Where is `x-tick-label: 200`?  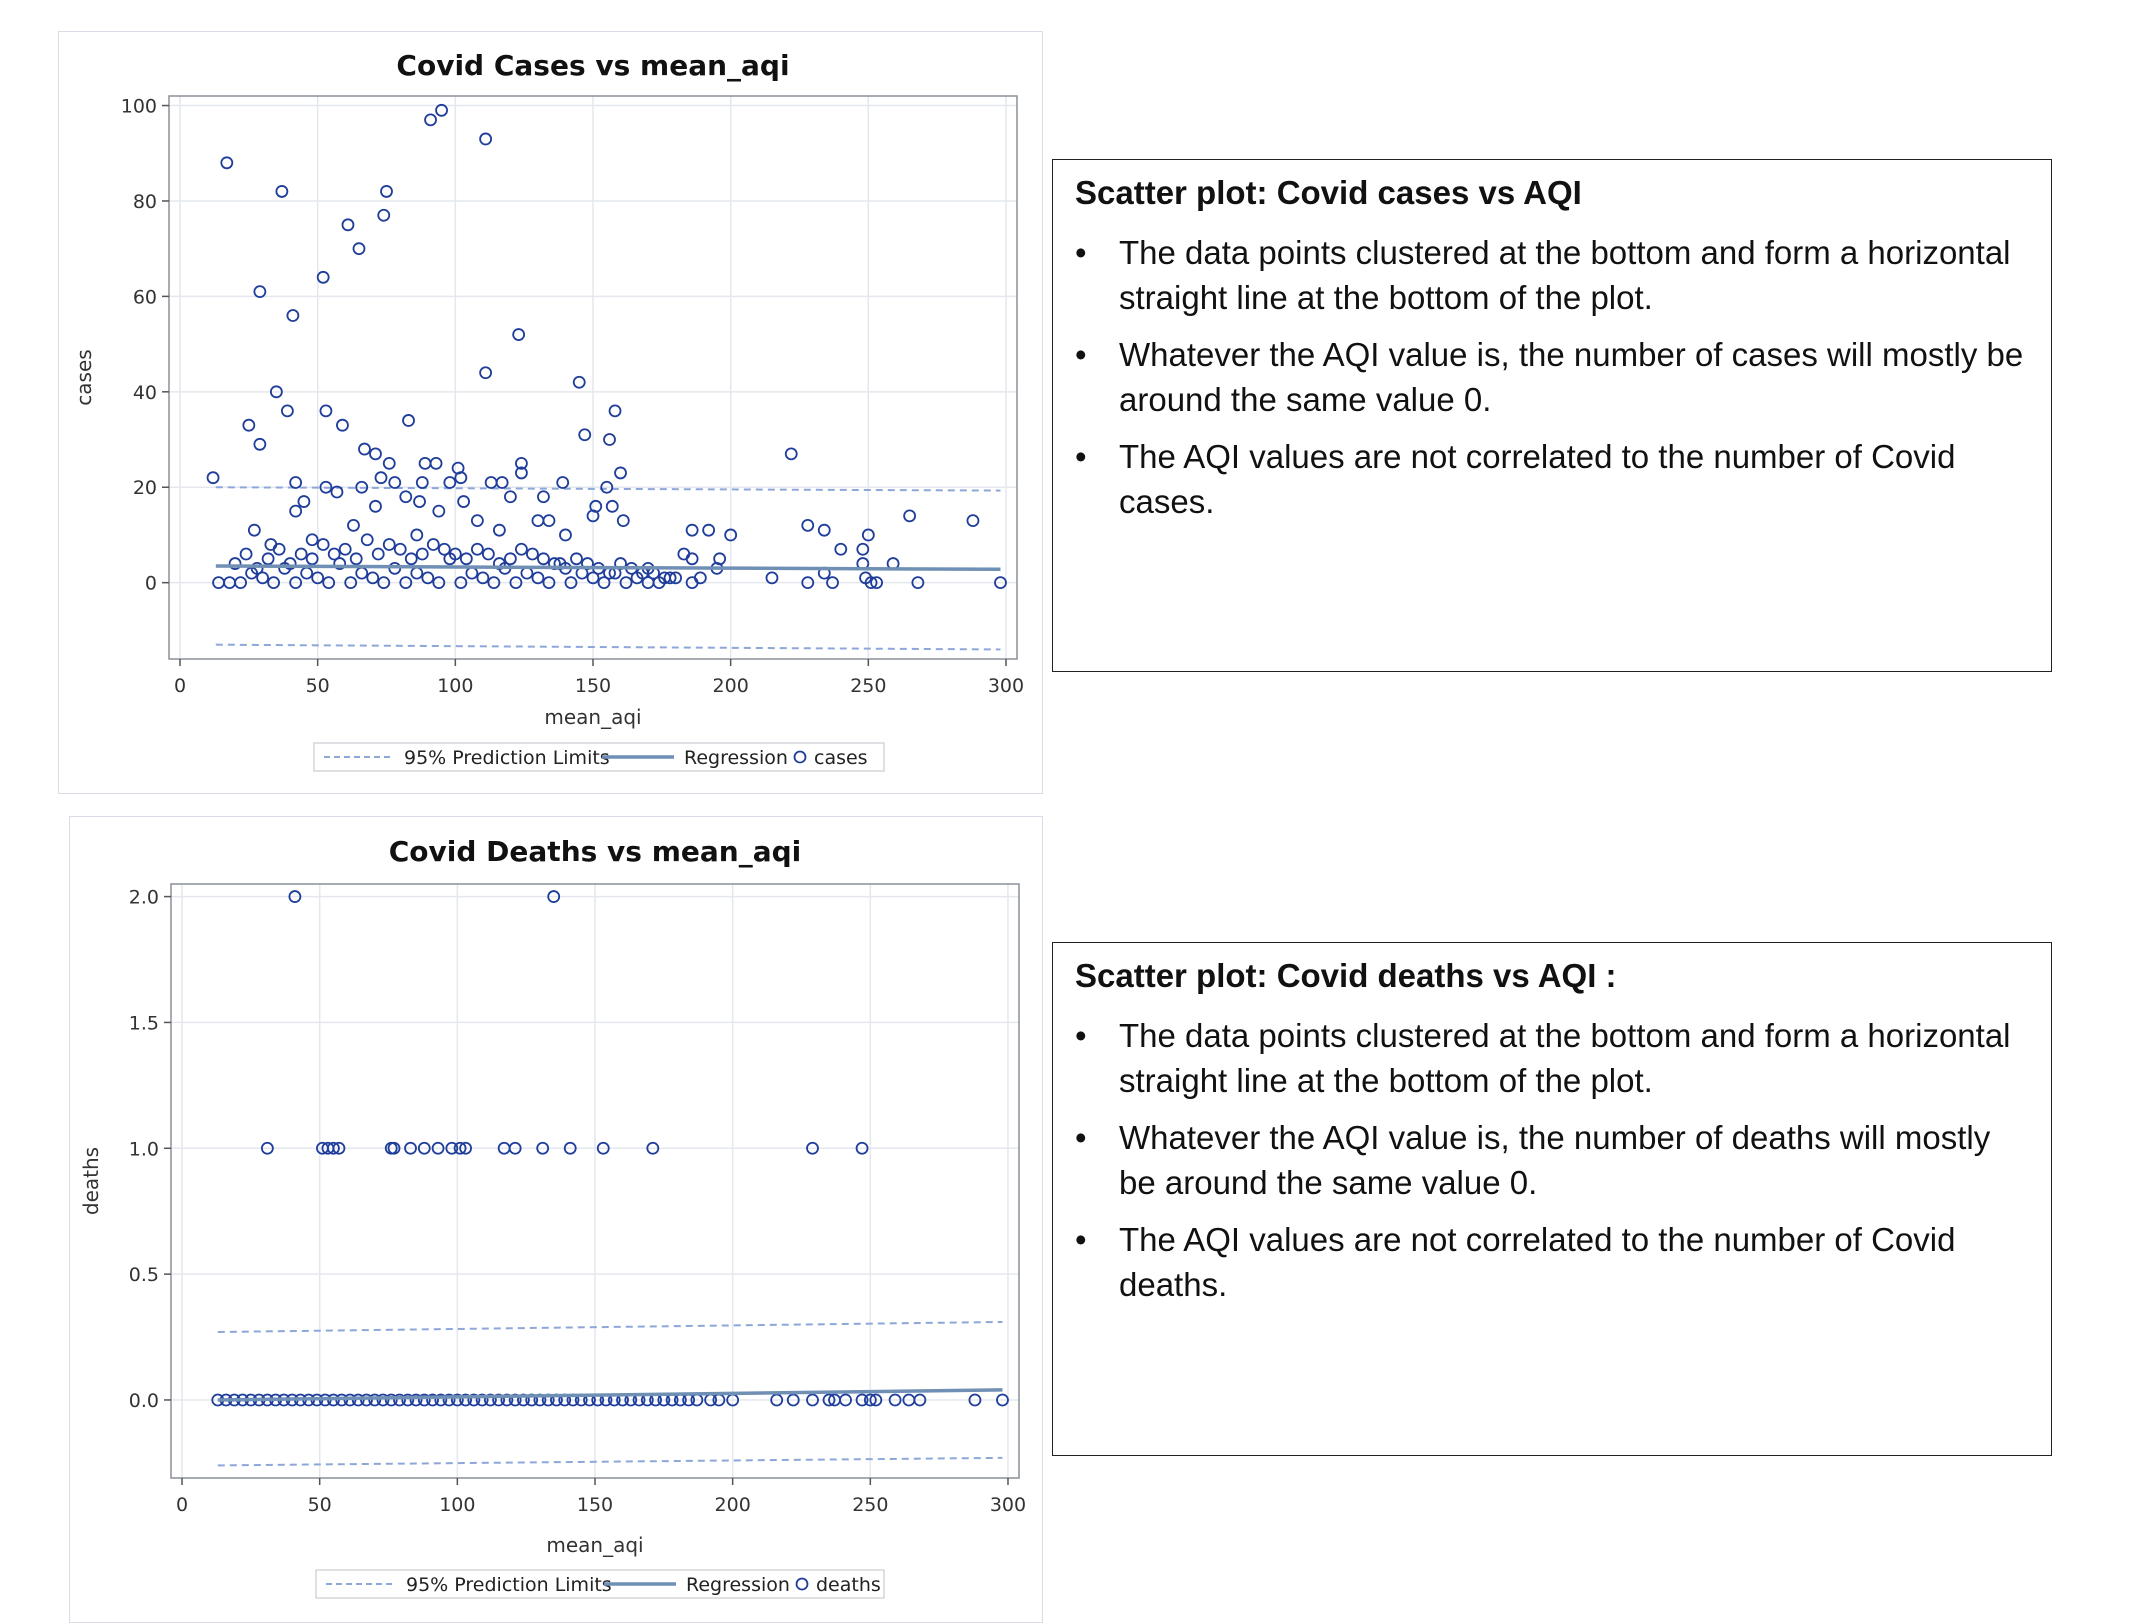
x-tick-label: 200 is located at coordinates (731, 686).